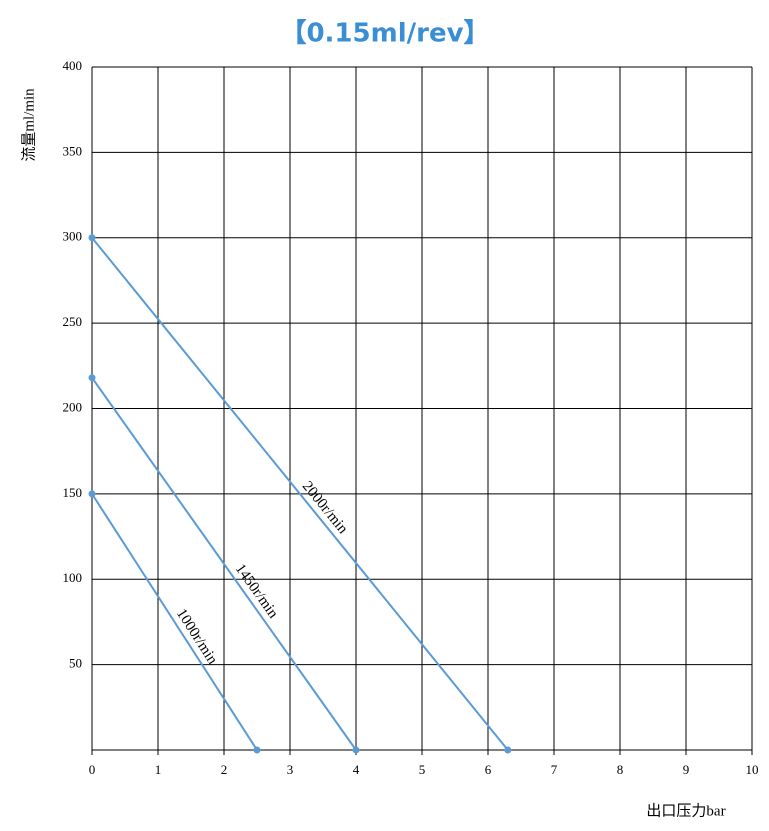 This screenshot has height=831, width=769. What do you see at coordinates (197, 637) in the screenshot?
I see `series-label: 1000r/min` at bounding box center [197, 637].